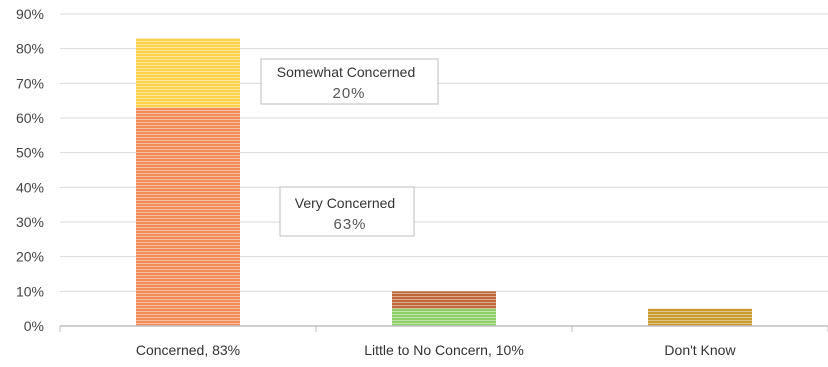  What do you see at coordinates (30, 187) in the screenshot?
I see `y-tick-label: 40%` at bounding box center [30, 187].